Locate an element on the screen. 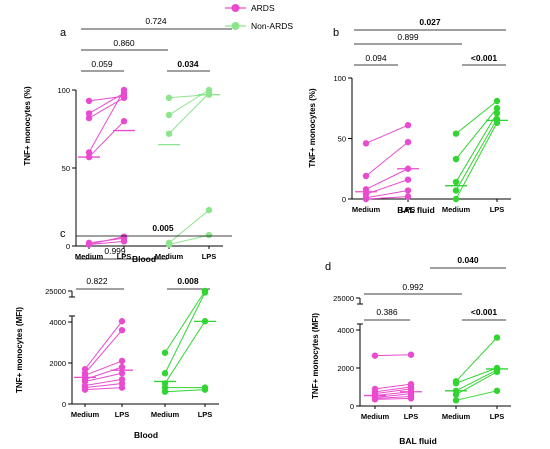 This screenshot has width=550, height=449. y-axis-title: TNF+ monocytes (MFI) is located at coordinates (315, 356).